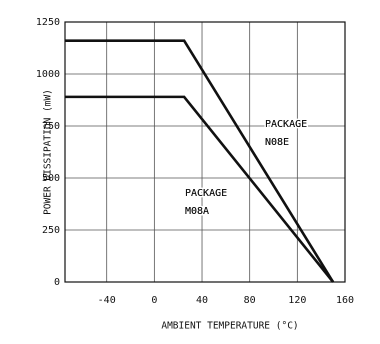  I want to click on y-tick-label: 500, so click(51, 178).